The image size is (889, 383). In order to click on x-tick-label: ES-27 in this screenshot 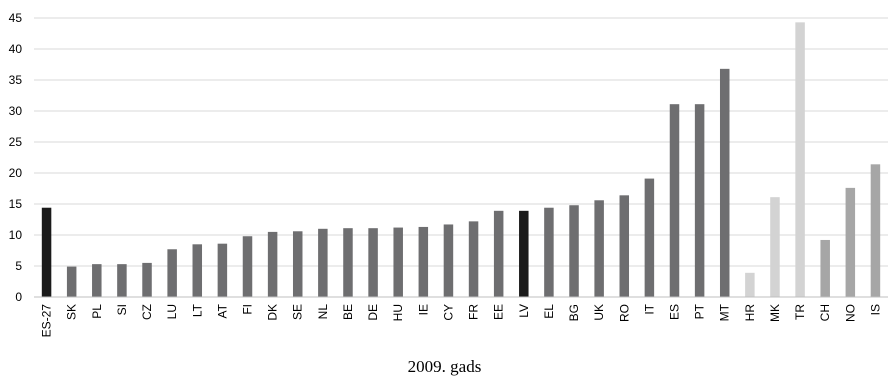, I will do `click(47, 321)`.